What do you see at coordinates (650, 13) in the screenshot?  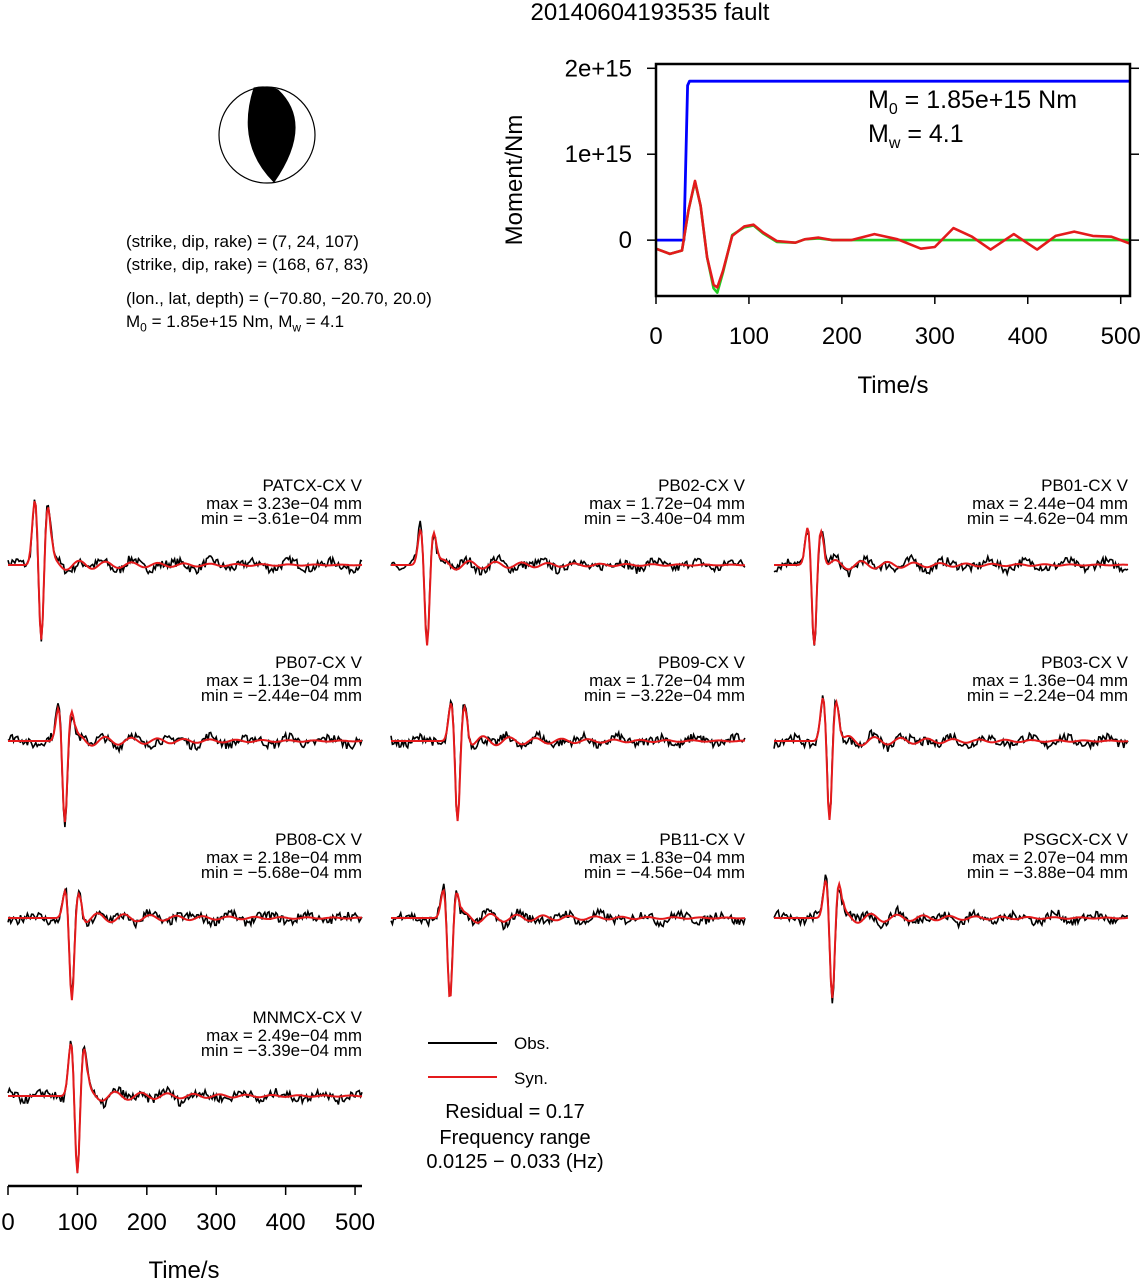 I see `page-title: 20140604193535 fault` at bounding box center [650, 13].